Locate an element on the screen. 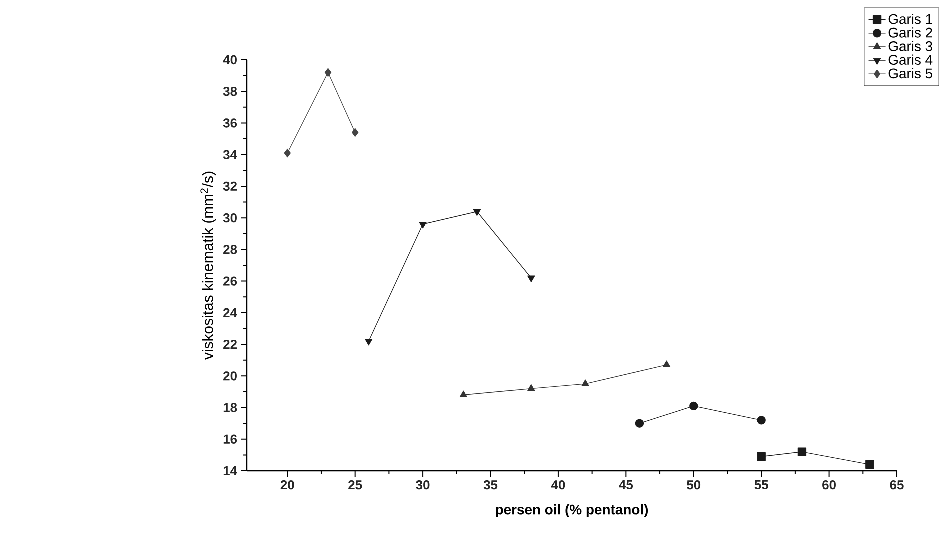 This screenshot has height=540, width=939. y-tick-label: 26 is located at coordinates (231, 281).